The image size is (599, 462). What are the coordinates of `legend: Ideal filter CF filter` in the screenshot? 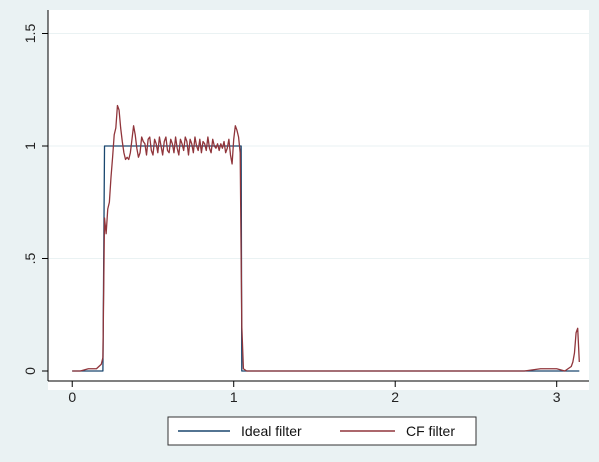 It's located at (322, 431).